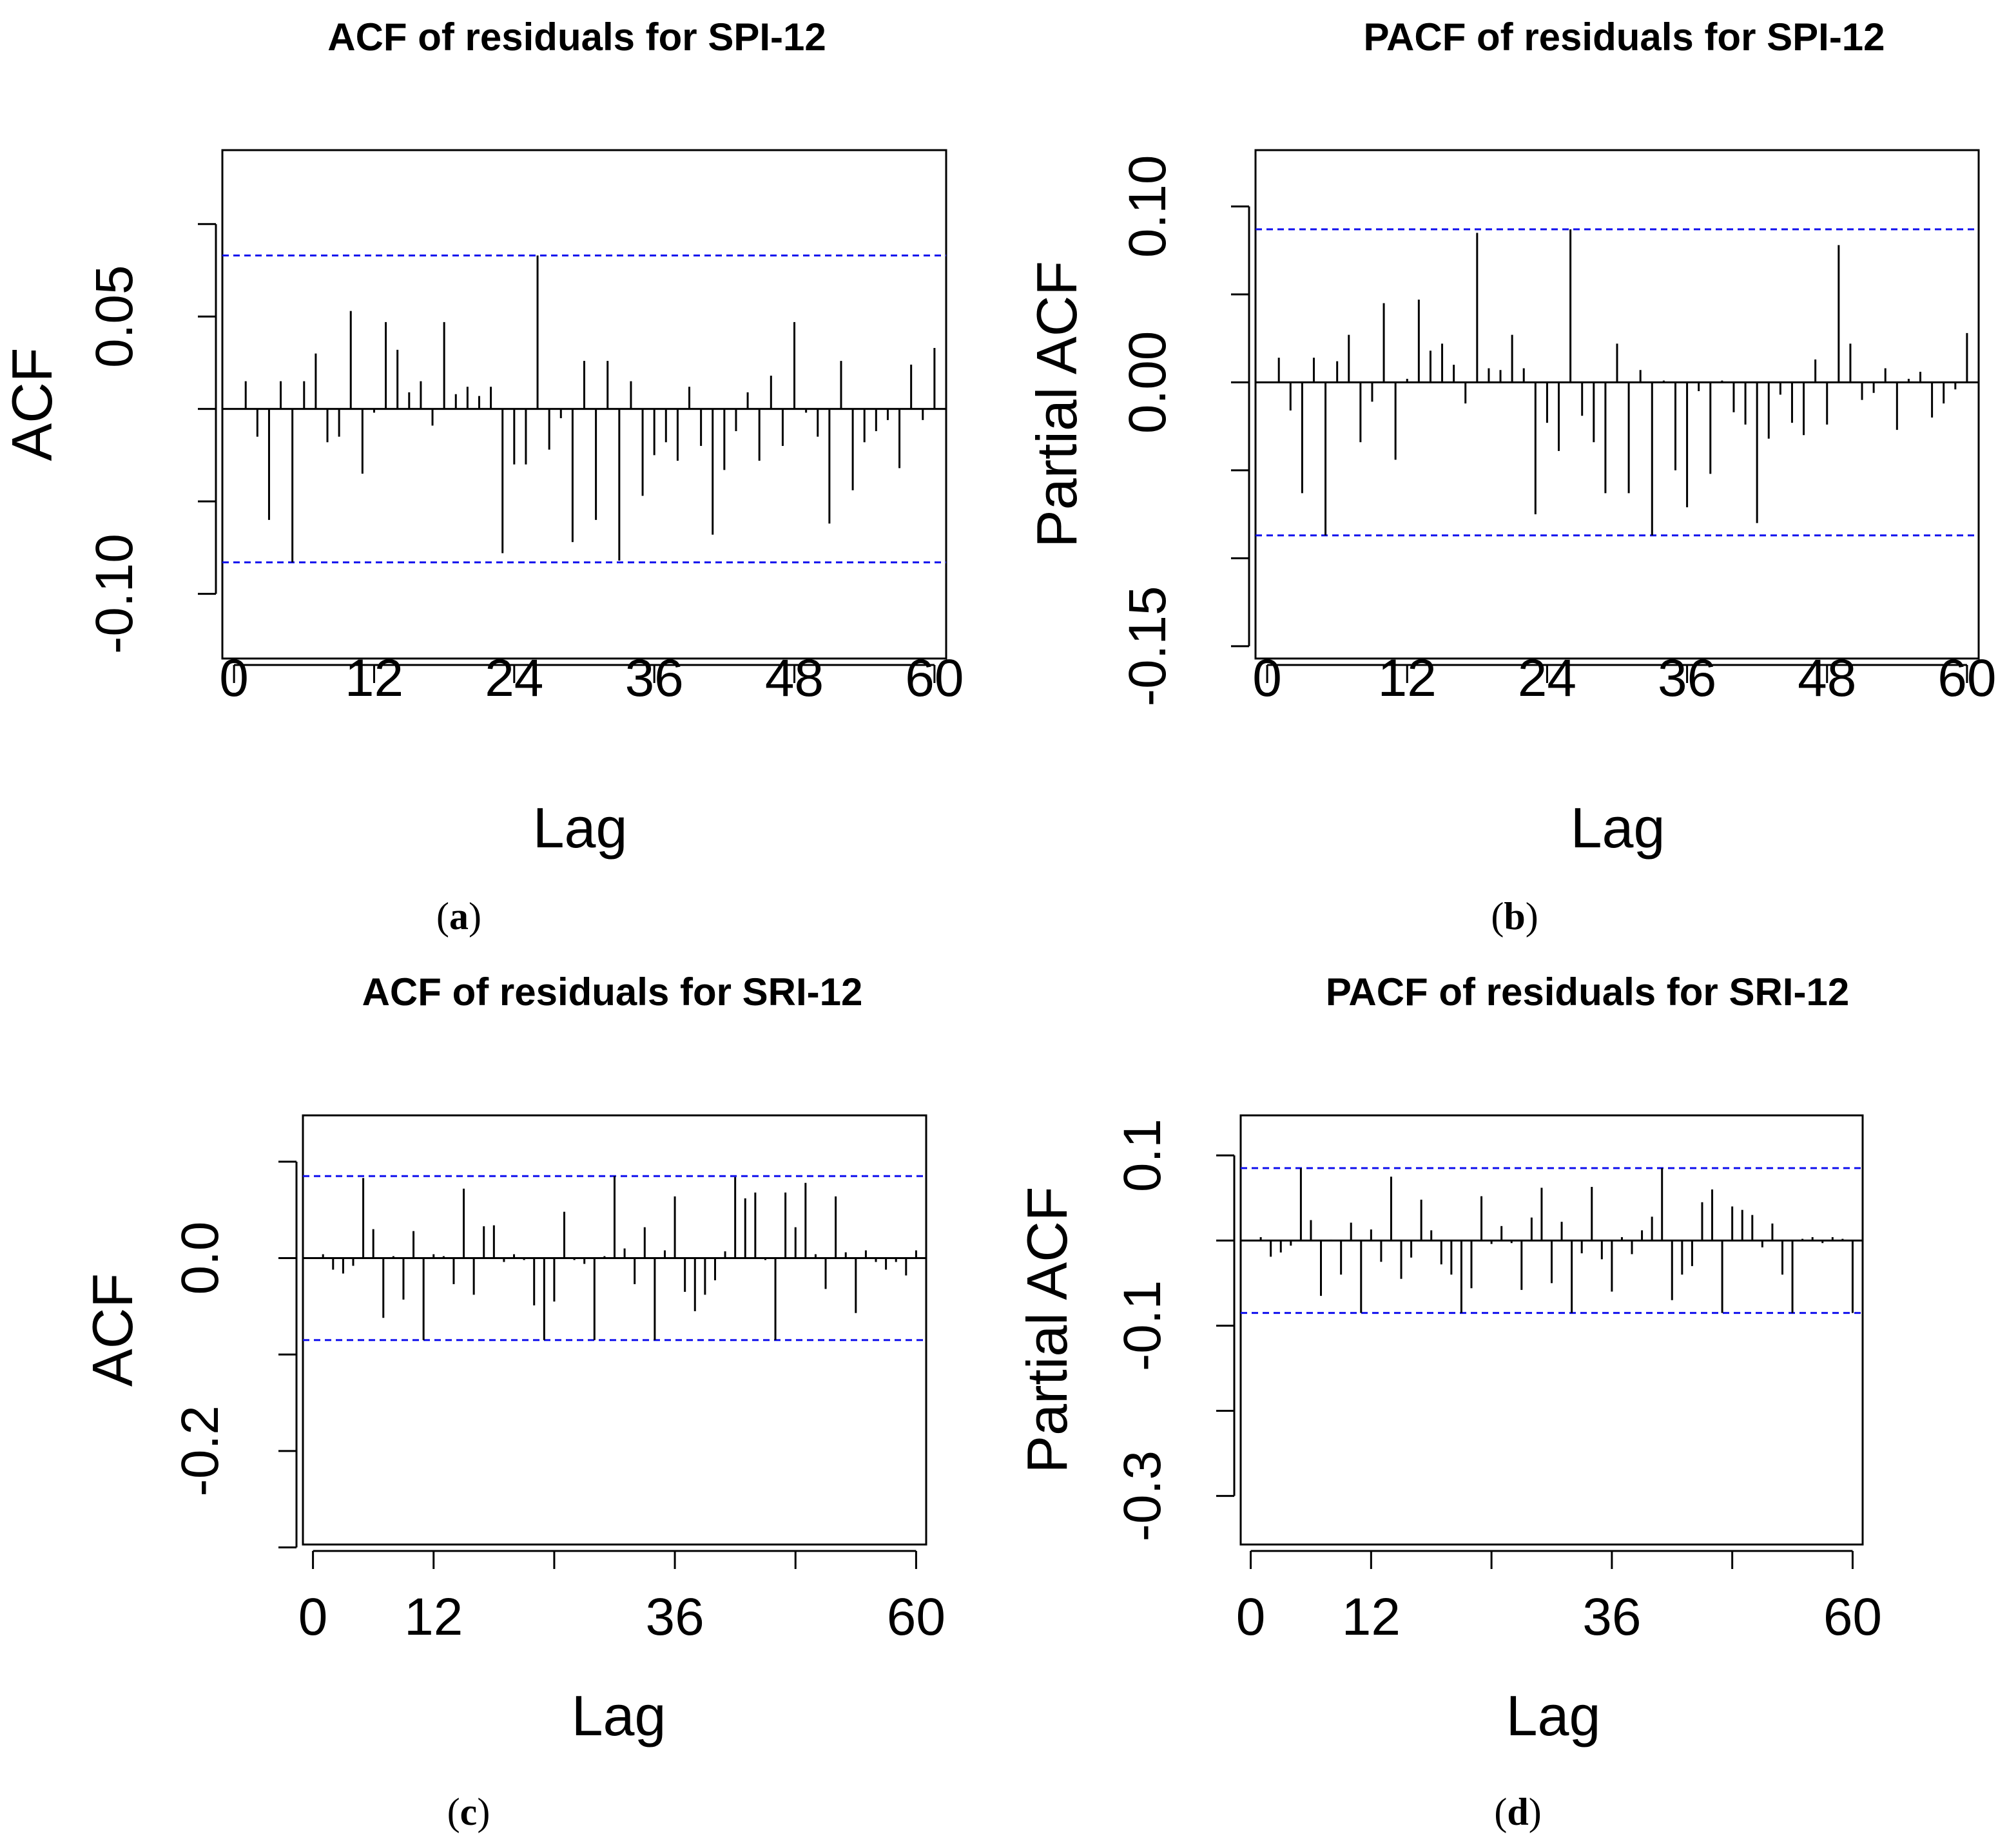  Describe the element at coordinates (1142, 1325) in the screenshot. I see `y-tick-label: -0.1` at that location.